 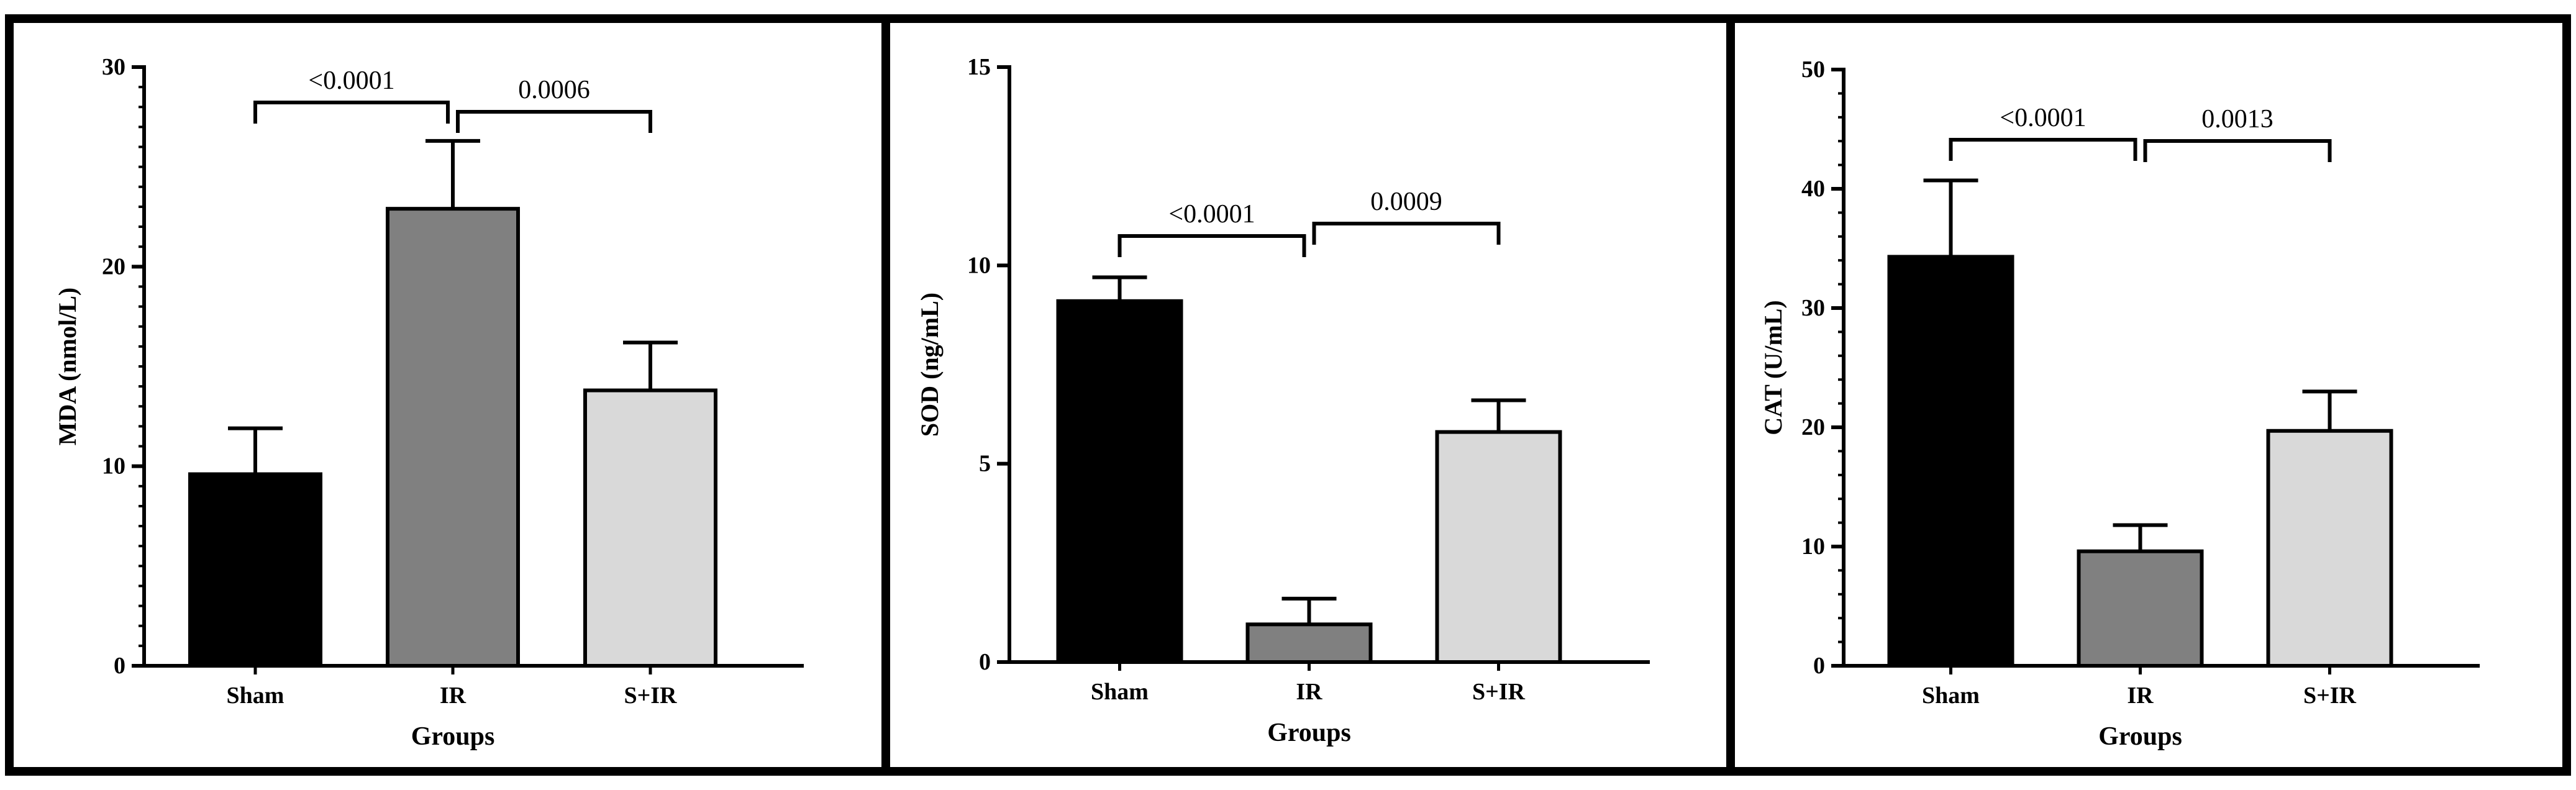 What do you see at coordinates (1406, 202) in the screenshot?
I see `p-value-label: 0.0009` at bounding box center [1406, 202].